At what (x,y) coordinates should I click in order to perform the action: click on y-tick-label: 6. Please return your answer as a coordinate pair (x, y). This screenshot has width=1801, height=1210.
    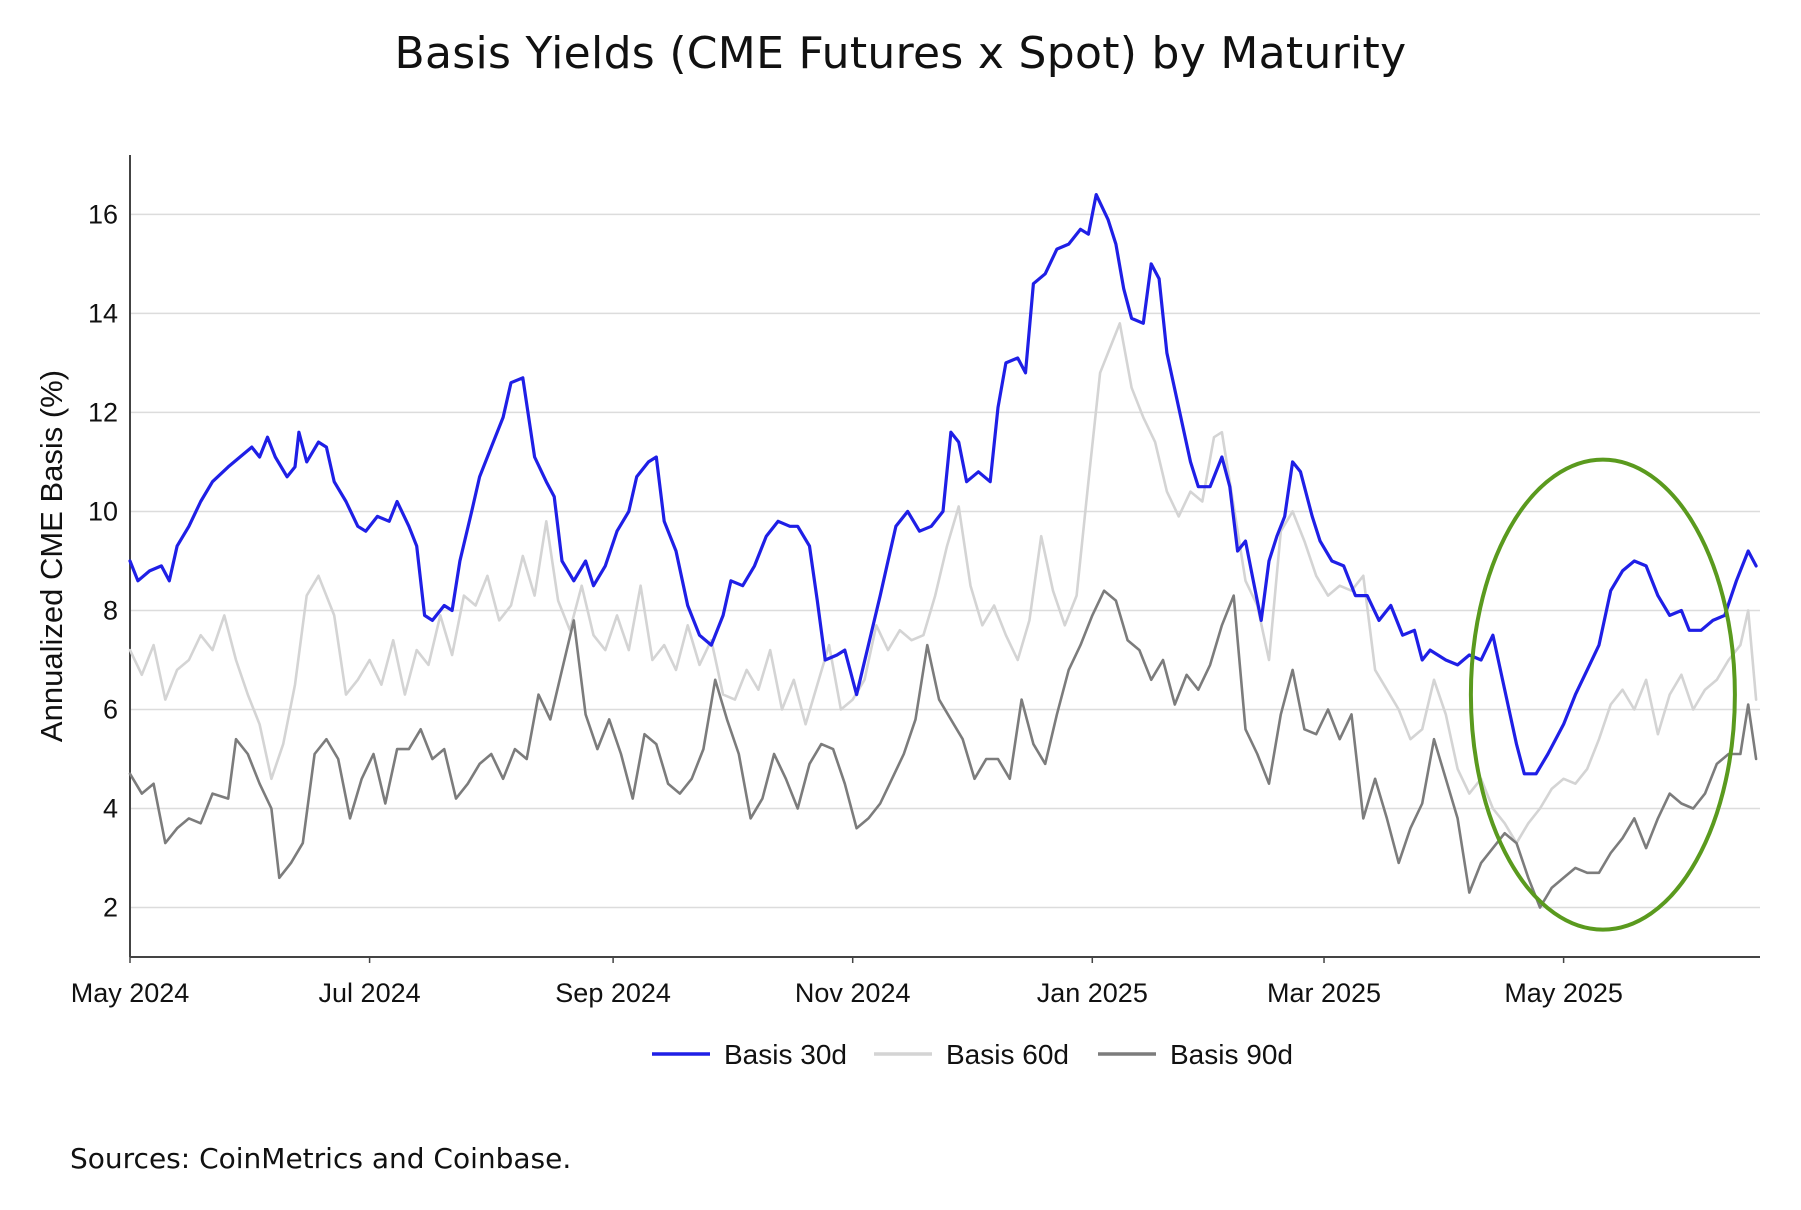
    Looking at the image, I should click on (110, 709).